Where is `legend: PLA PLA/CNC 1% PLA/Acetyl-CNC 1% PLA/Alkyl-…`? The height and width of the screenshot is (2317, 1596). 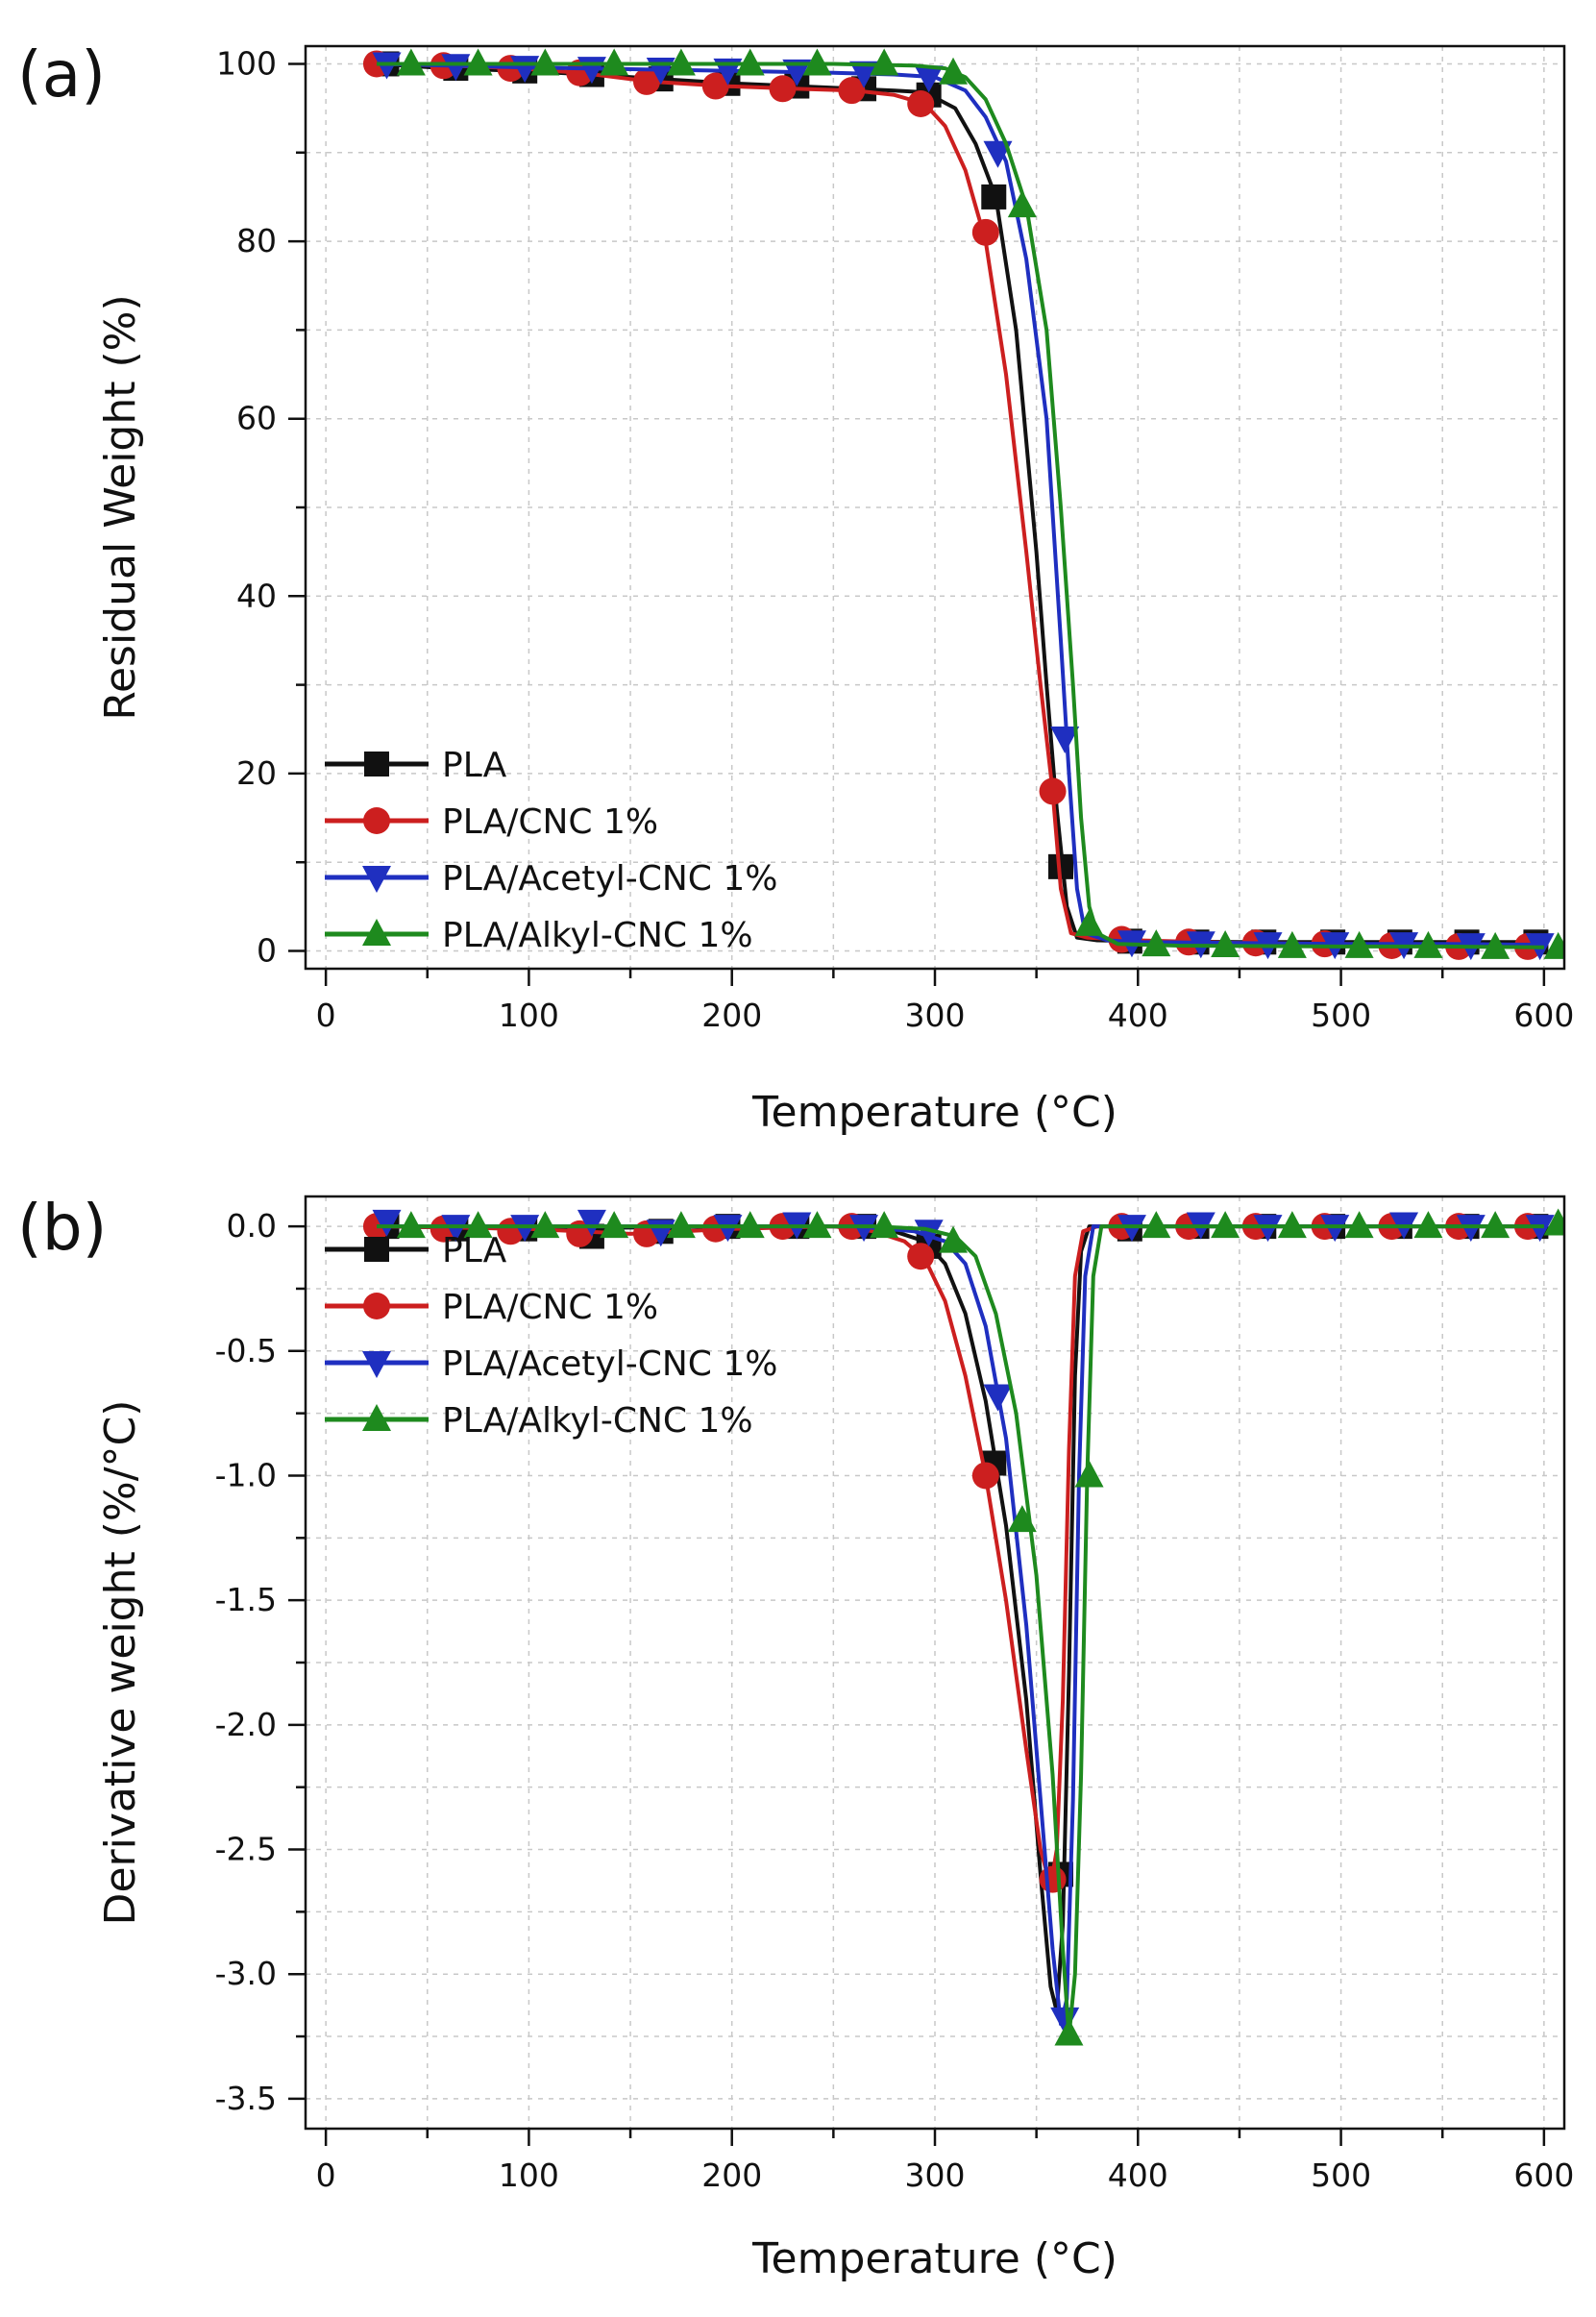
legend: PLA PLA/CNC 1% PLA/Acetyl-CNC 1% PLA/Alkyl-… is located at coordinates (551, 851).